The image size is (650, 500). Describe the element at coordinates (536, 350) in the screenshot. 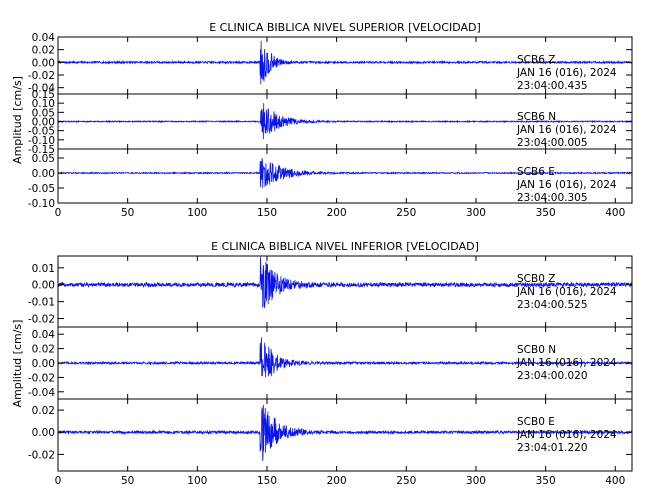

I see `station-component-label: SCB0 N` at that location.